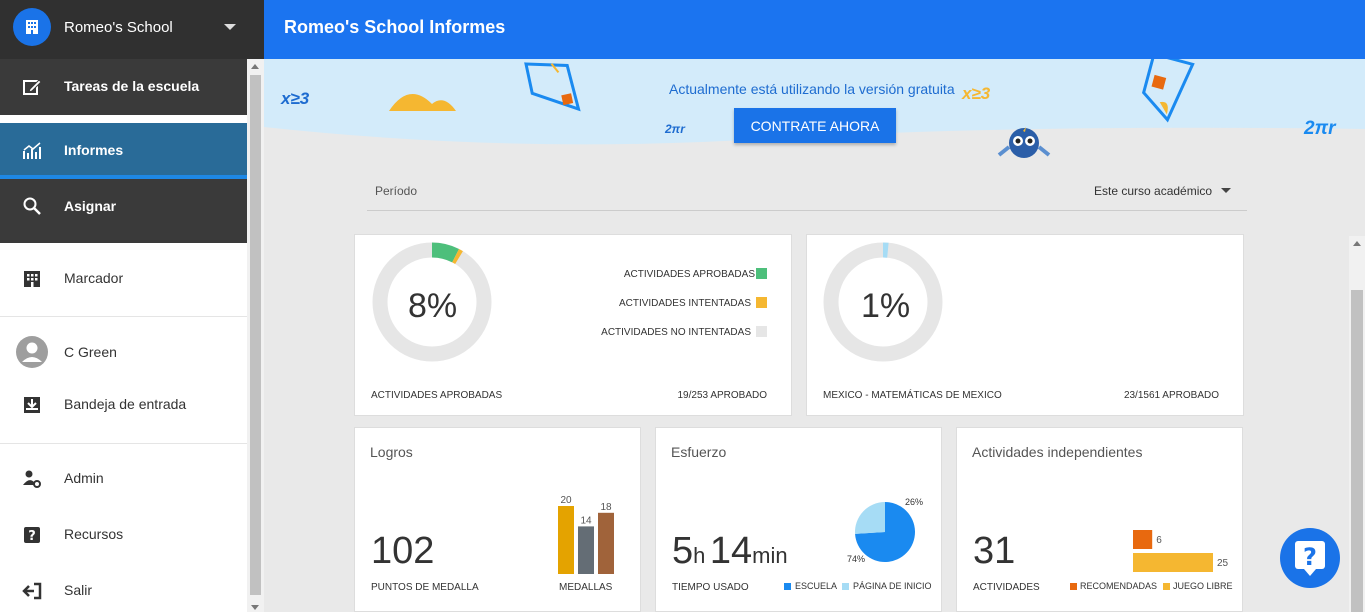  Describe the element at coordinates (856, 559) in the screenshot. I see `pie-label: 74%` at that location.